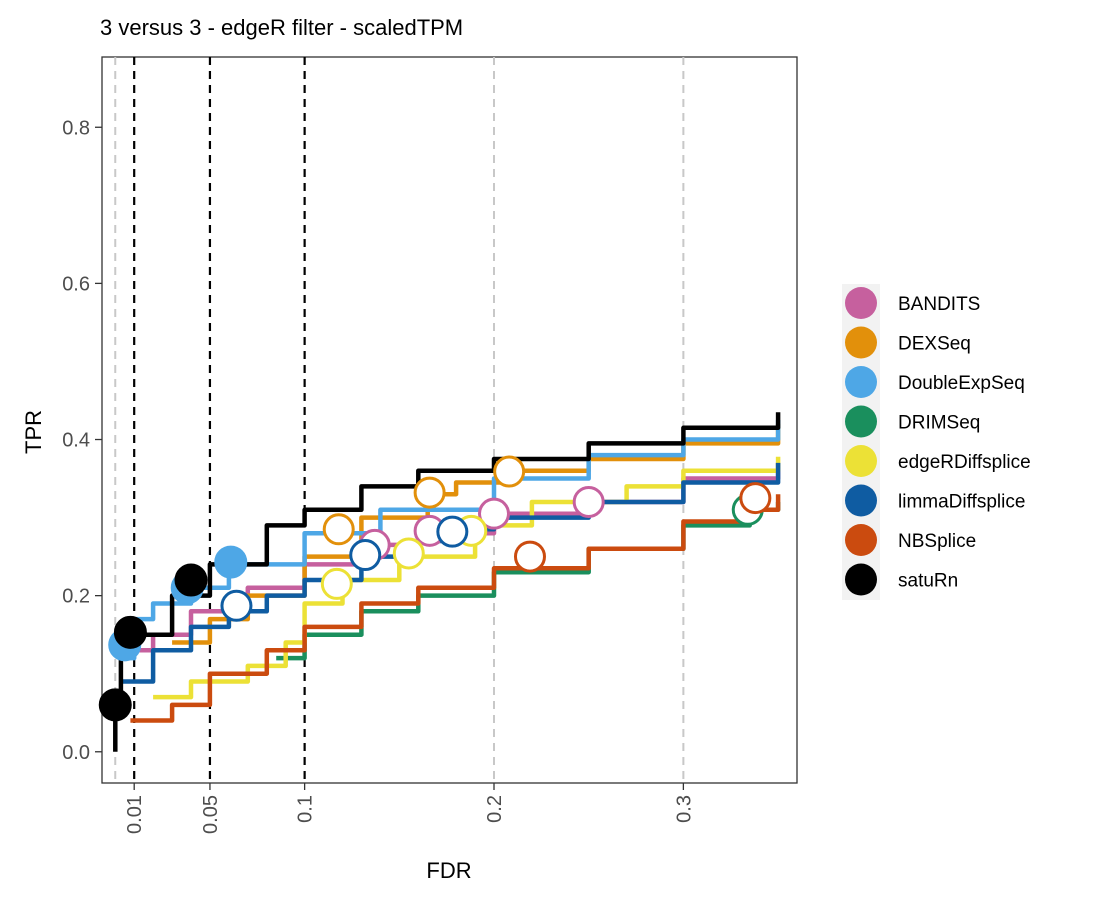  What do you see at coordinates (448, 870) in the screenshot?
I see `x-axis-title: FDR` at bounding box center [448, 870].